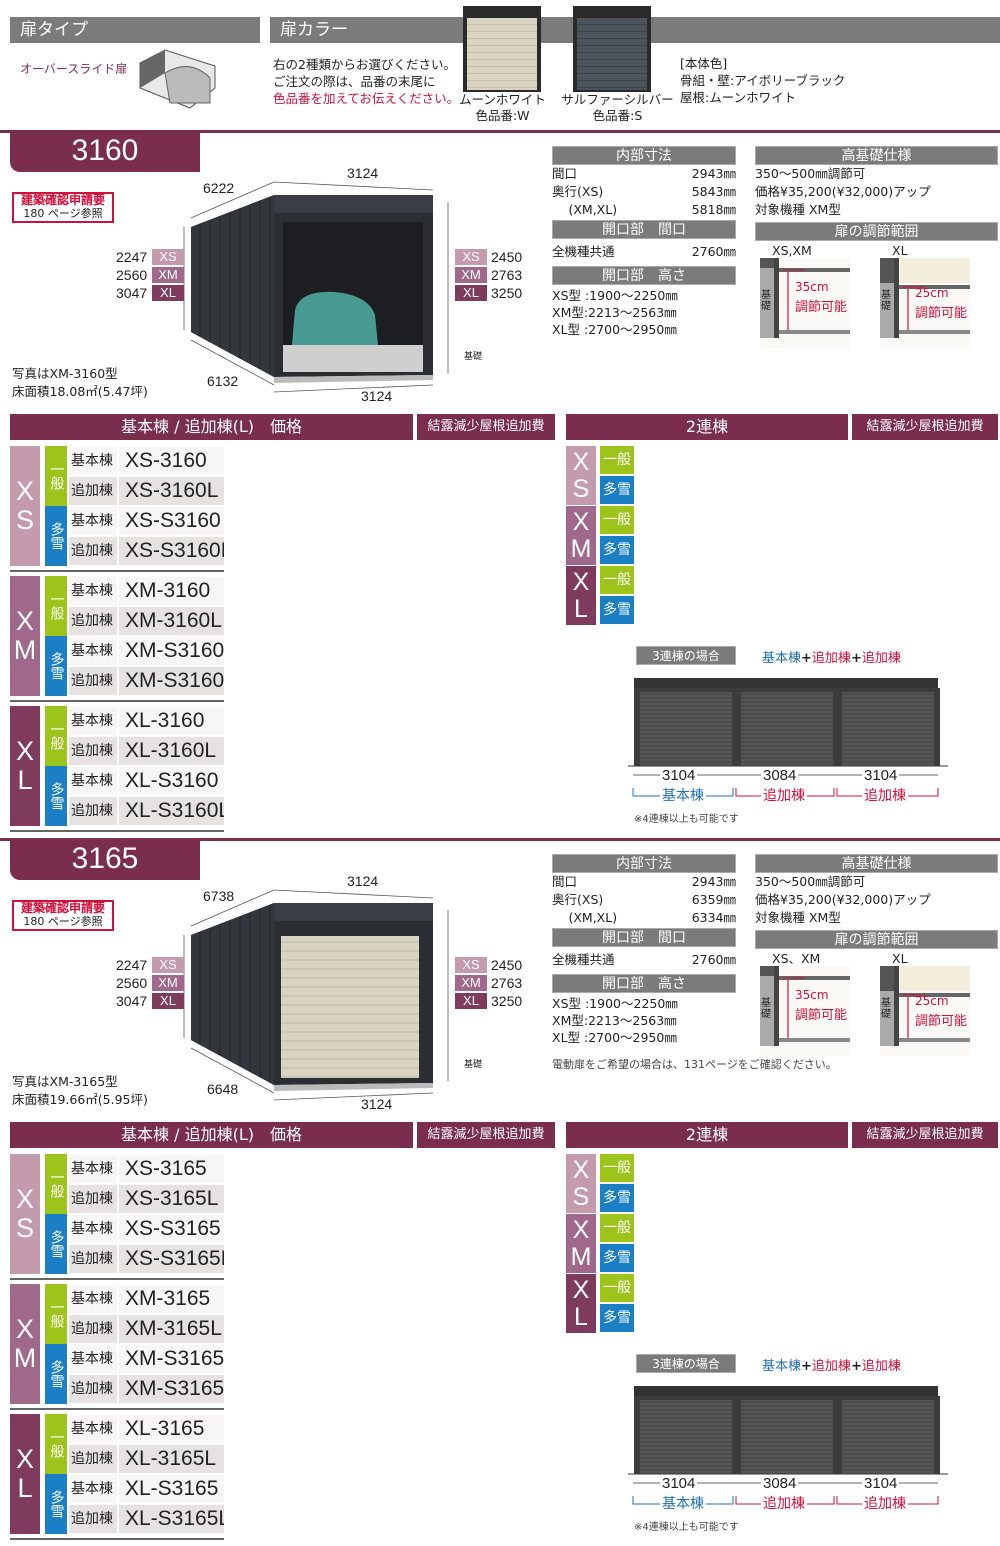 The image size is (1000, 1546). Describe the element at coordinates (644, 983) in the screenshot. I see `opening-height-header: 開口部 高さ` at that location.